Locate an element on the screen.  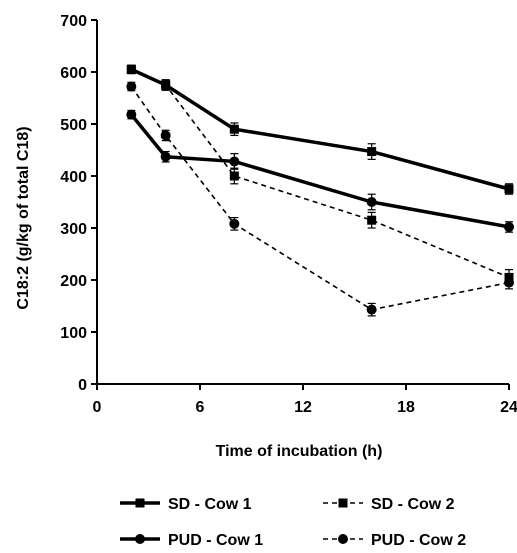
legend-item: PUD - Cow 1 is located at coordinates (191, 540).